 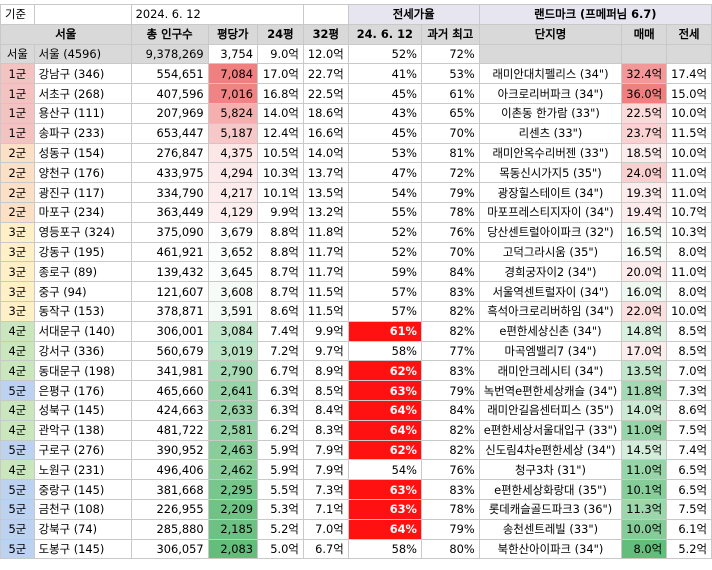 I want to click on jeonse-cell: 5.2억, so click(x=689, y=549).